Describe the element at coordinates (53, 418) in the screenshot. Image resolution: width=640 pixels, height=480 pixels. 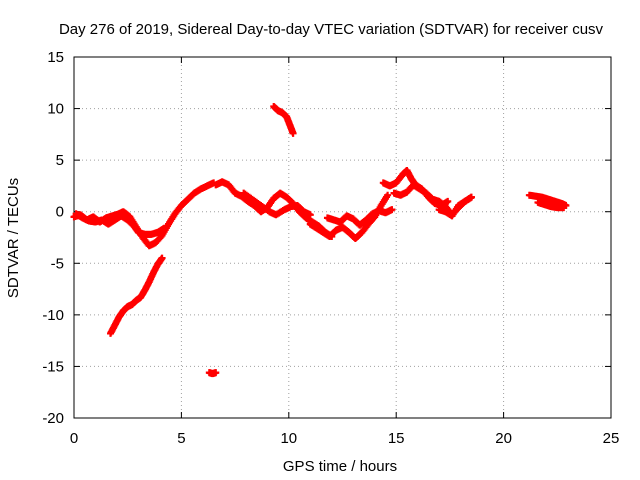
I see `y-tick-label: -20` at that location.